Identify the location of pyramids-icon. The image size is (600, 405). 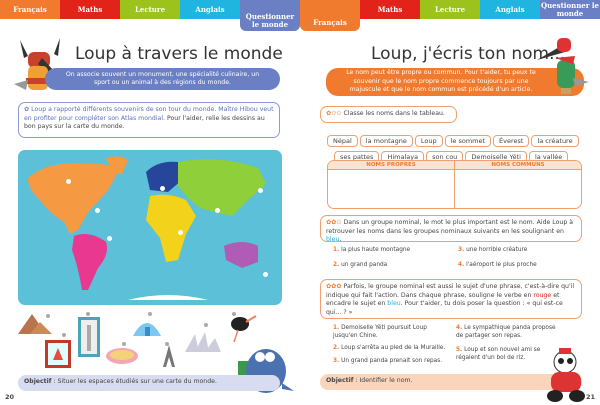
(35, 323).